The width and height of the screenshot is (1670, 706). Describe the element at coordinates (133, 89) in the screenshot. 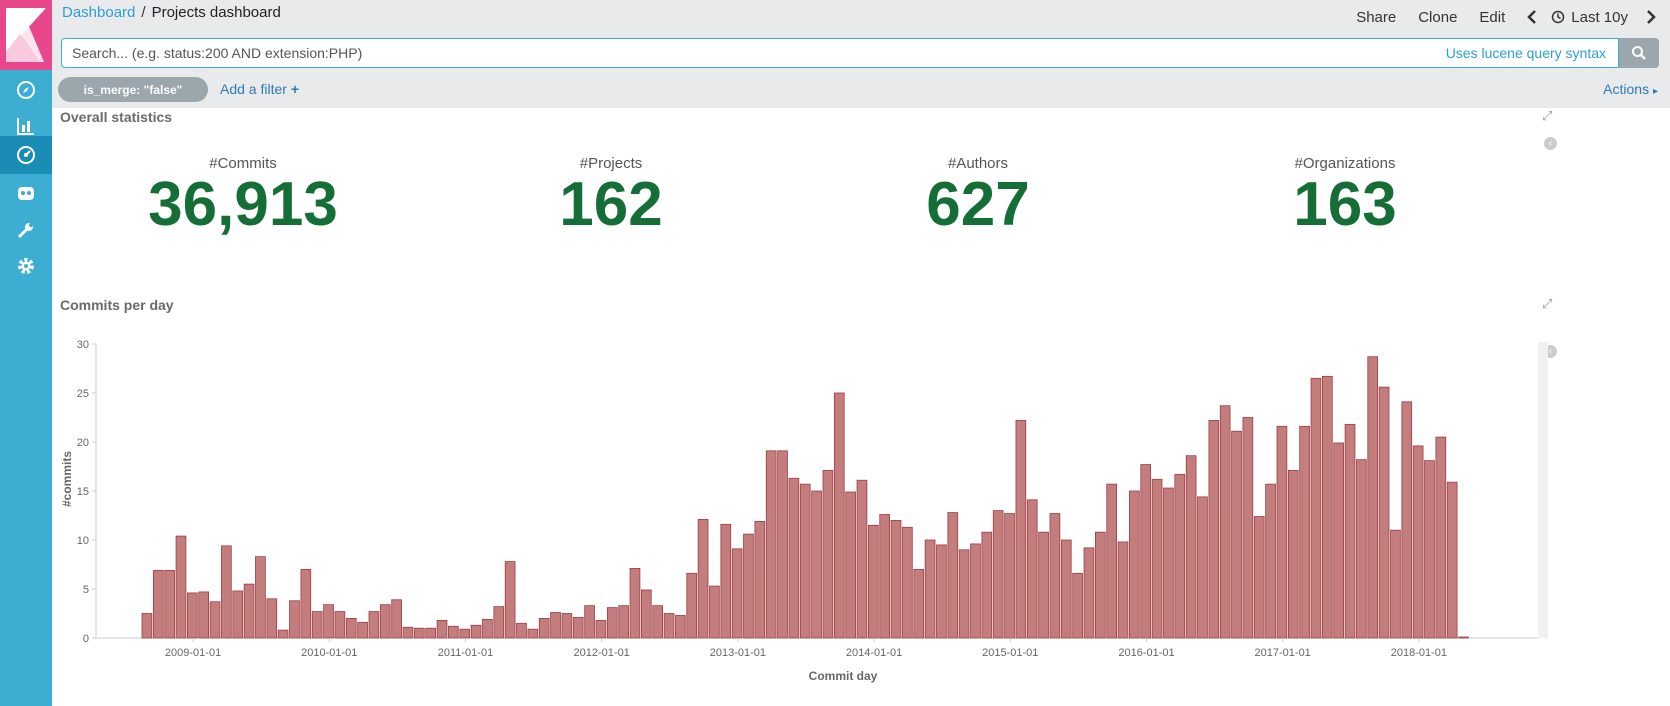

I see `filter-pill: is_merge: "false"` at that location.